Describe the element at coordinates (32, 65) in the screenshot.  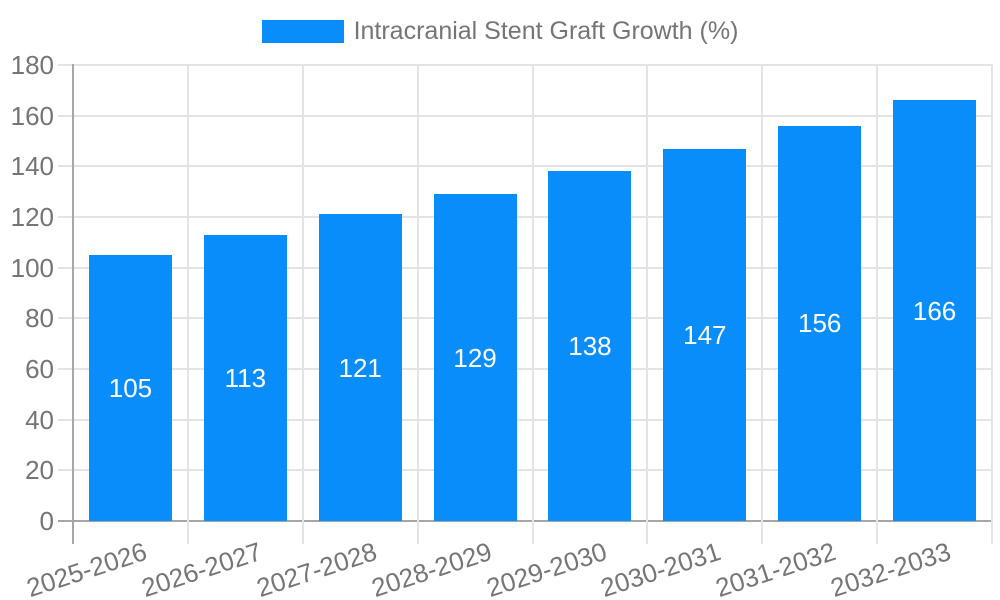
I see `y-axis-label: 180` at that location.